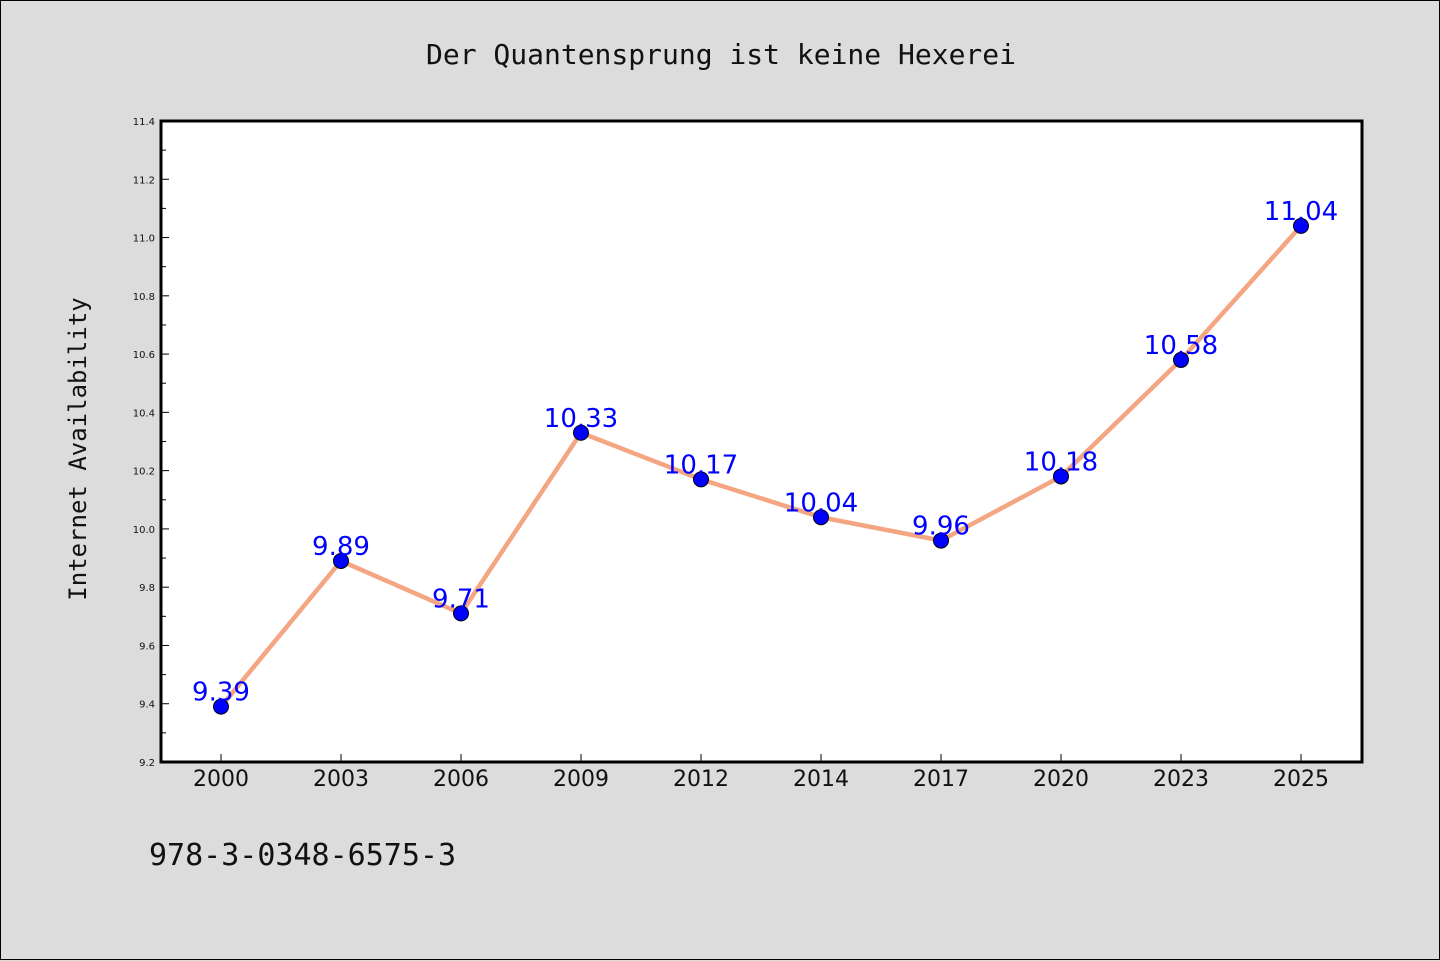  Describe the element at coordinates (1061, 779) in the screenshot. I see `x-tick-label: 2020` at that location.